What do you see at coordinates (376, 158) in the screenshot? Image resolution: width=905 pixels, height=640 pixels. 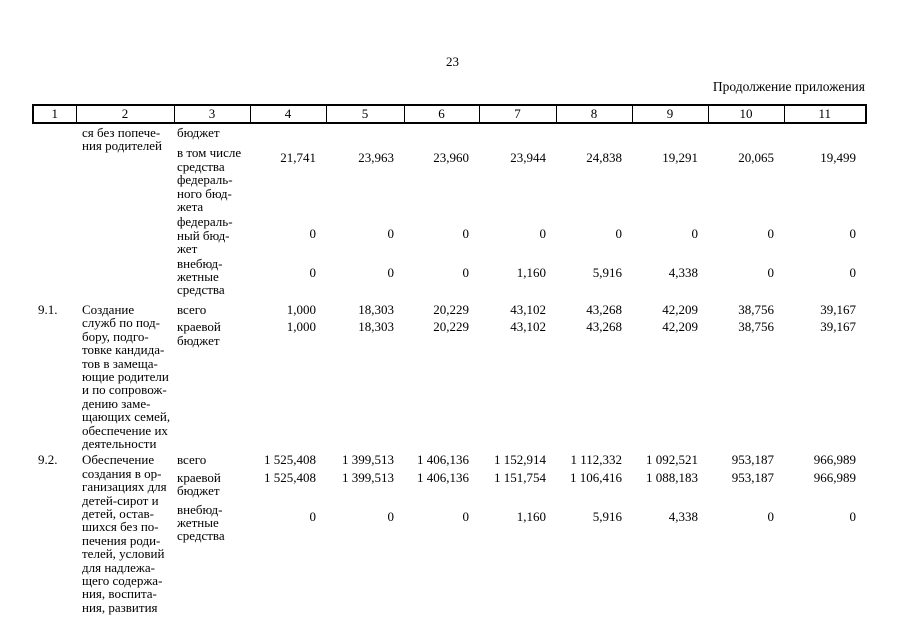 I see `value-cell: 23,963` at bounding box center [376, 158].